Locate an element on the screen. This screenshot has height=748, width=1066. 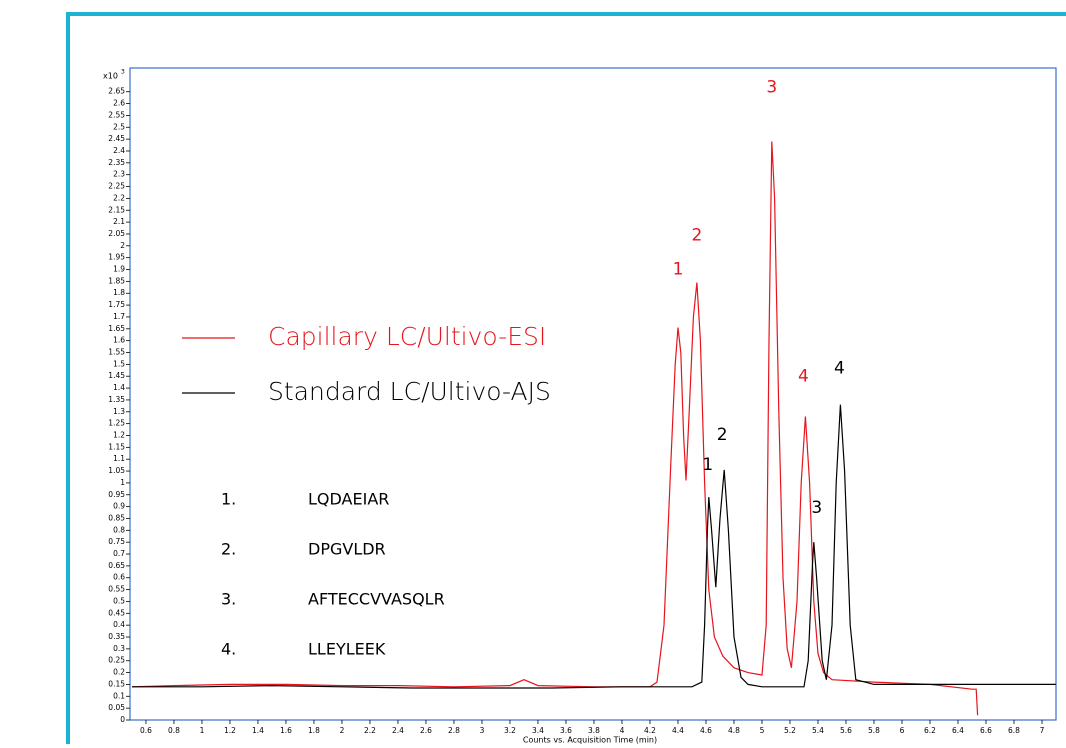
peptide-number: 3. is located at coordinates (228, 599).